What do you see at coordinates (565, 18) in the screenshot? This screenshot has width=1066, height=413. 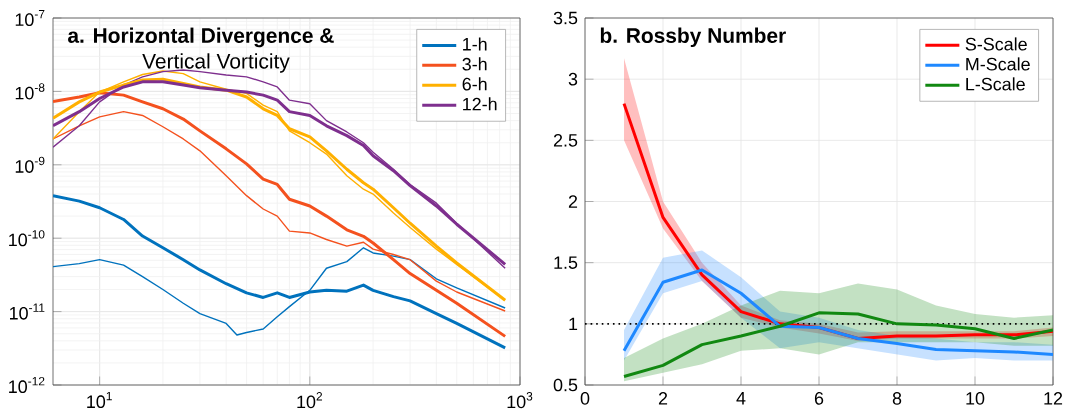 I see `y-tick-label: 3.5` at bounding box center [565, 18].